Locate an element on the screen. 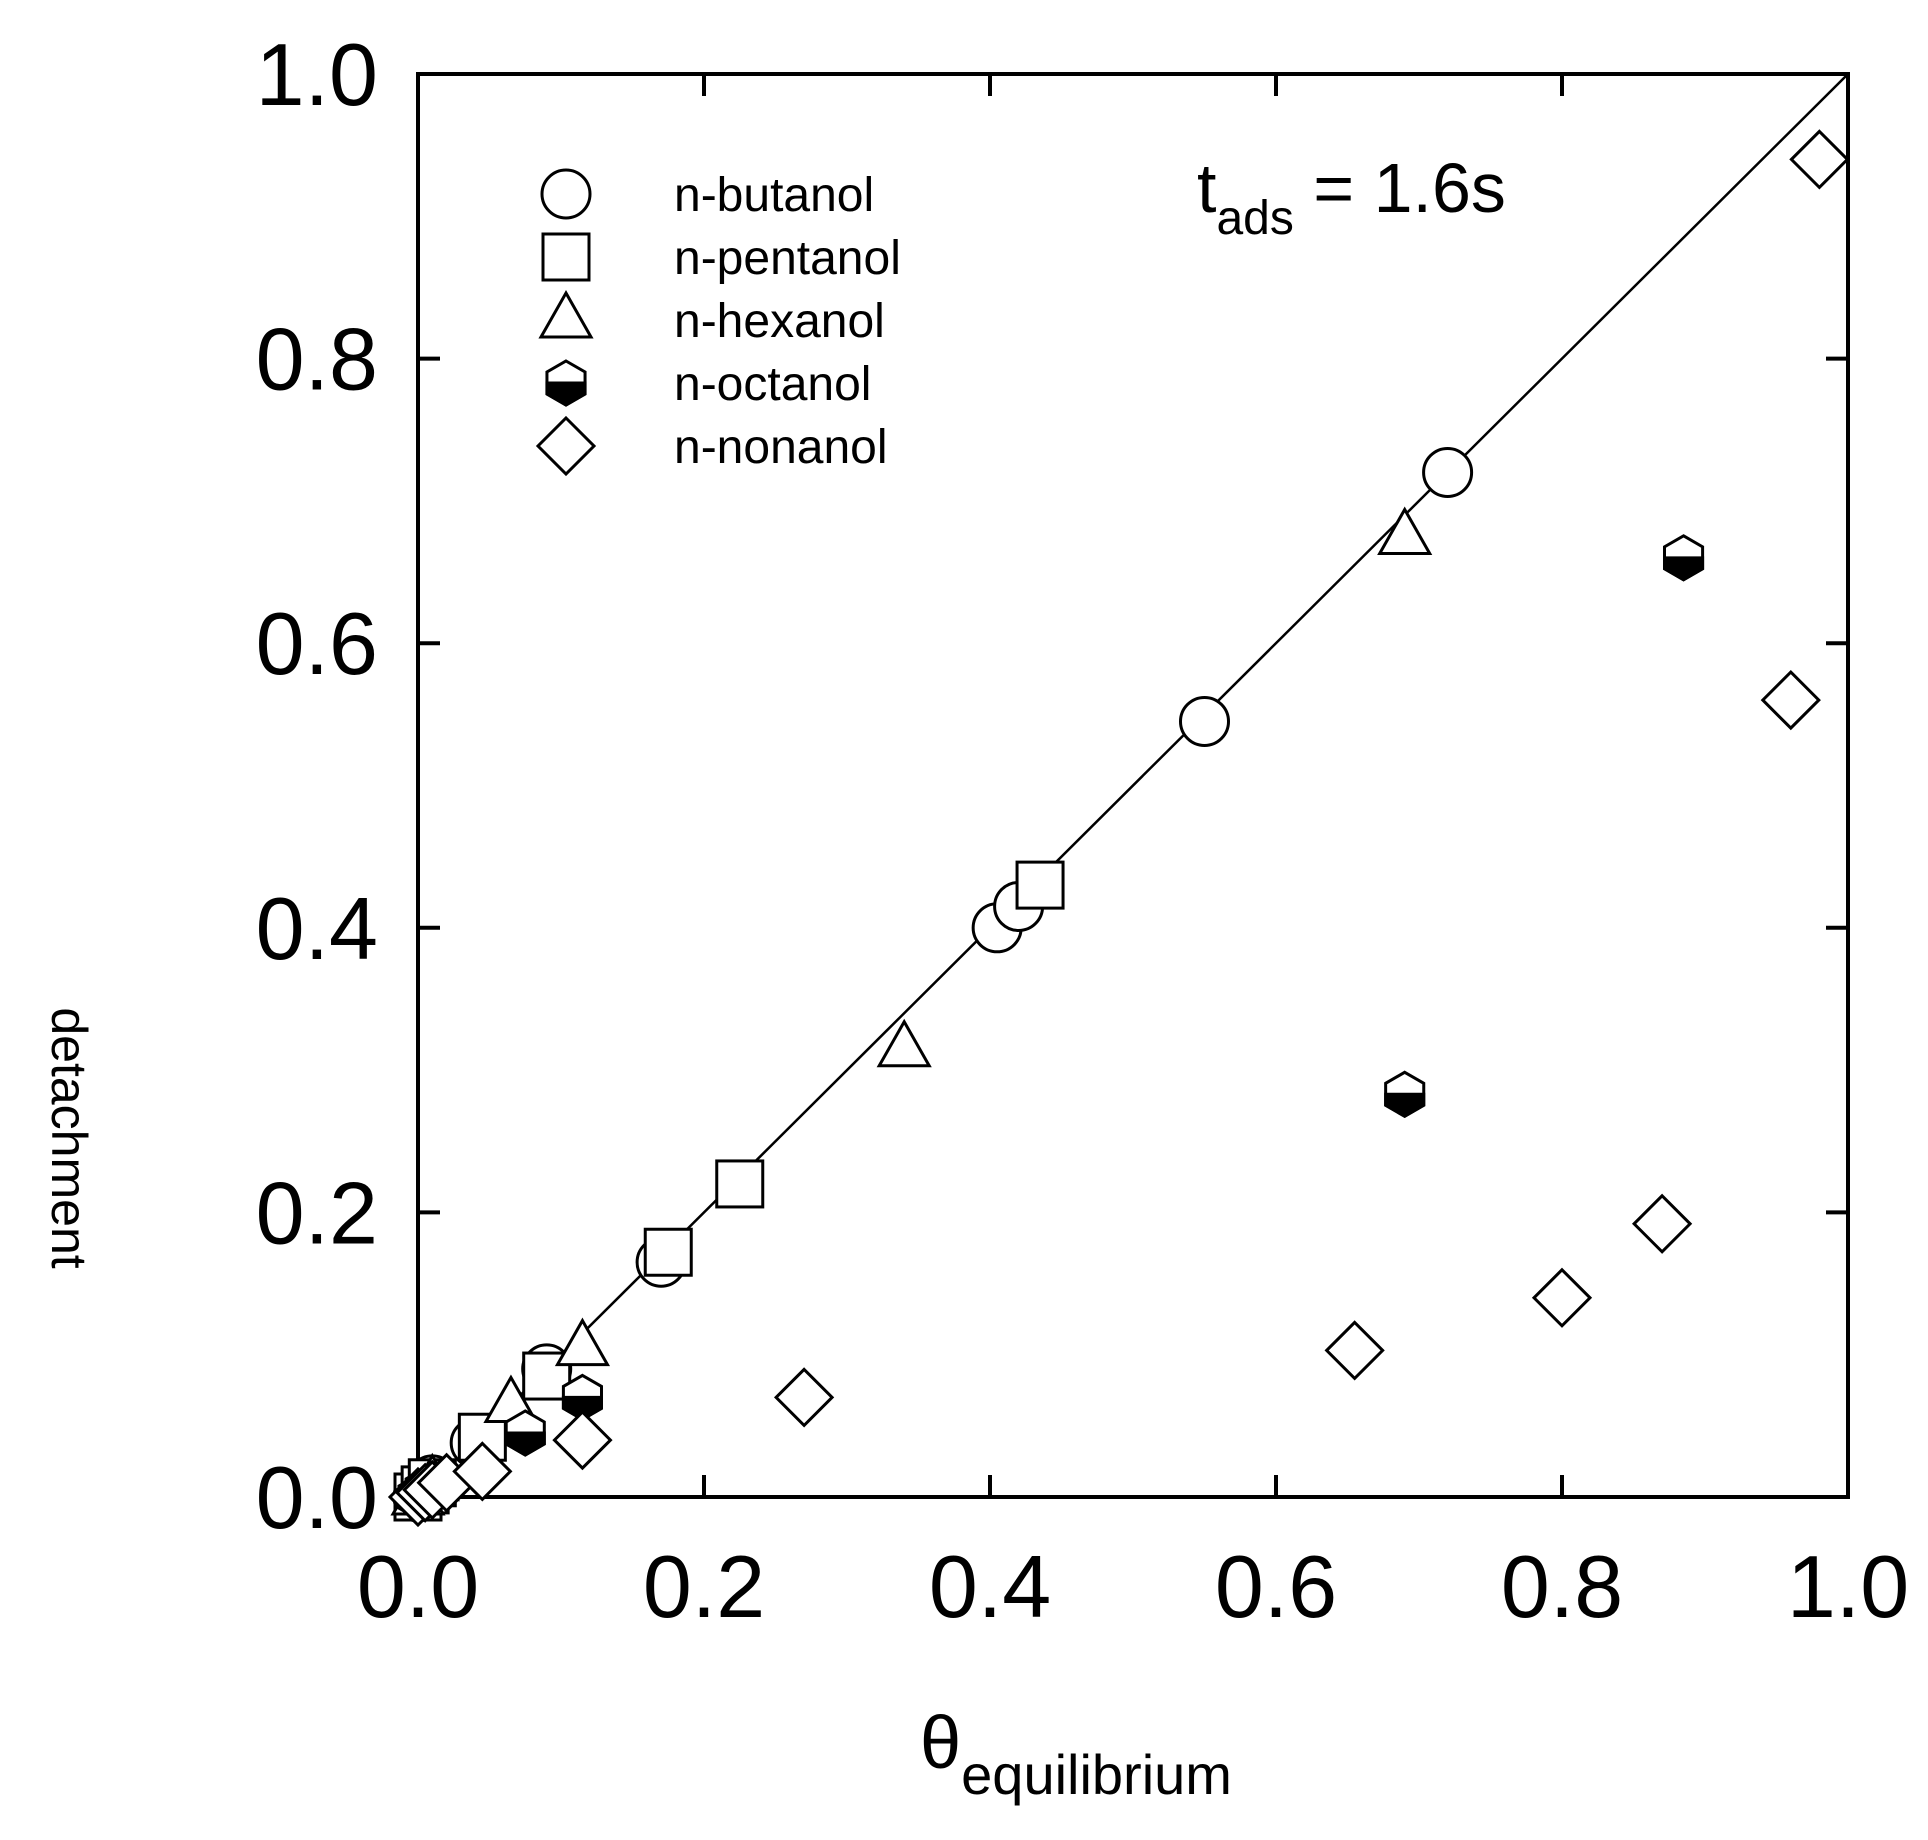 This screenshot has height=1840, width=1928. legend-item: n-hexanol is located at coordinates (711, 318).